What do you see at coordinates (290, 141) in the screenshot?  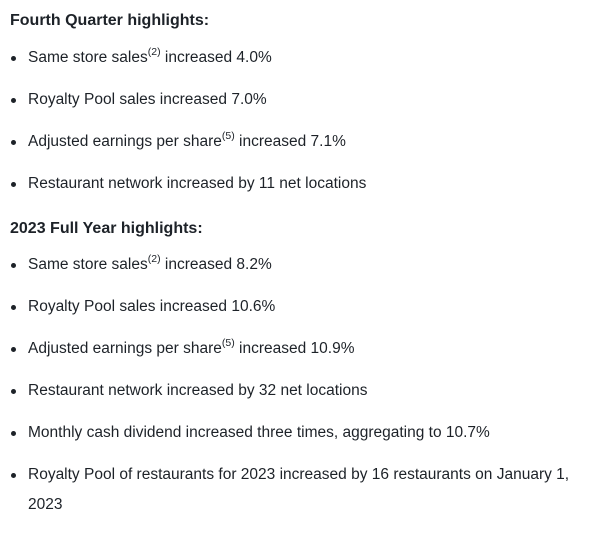 I see `list-item-text: increased 7.1%` at bounding box center [290, 141].